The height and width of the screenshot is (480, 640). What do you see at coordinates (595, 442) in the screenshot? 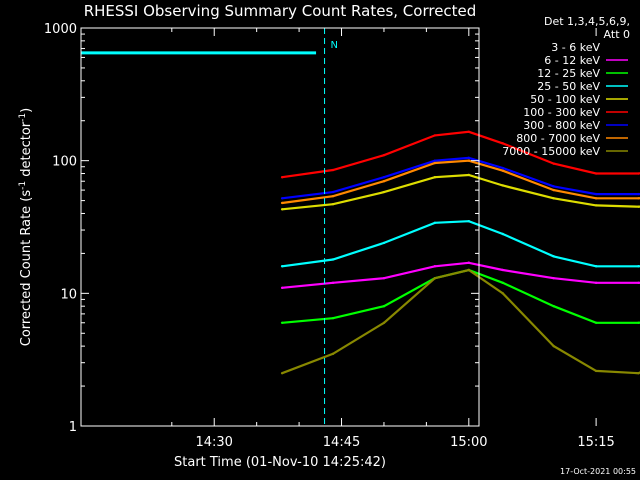
I see `x-tick-label-3: 15:15` at bounding box center [595, 442].